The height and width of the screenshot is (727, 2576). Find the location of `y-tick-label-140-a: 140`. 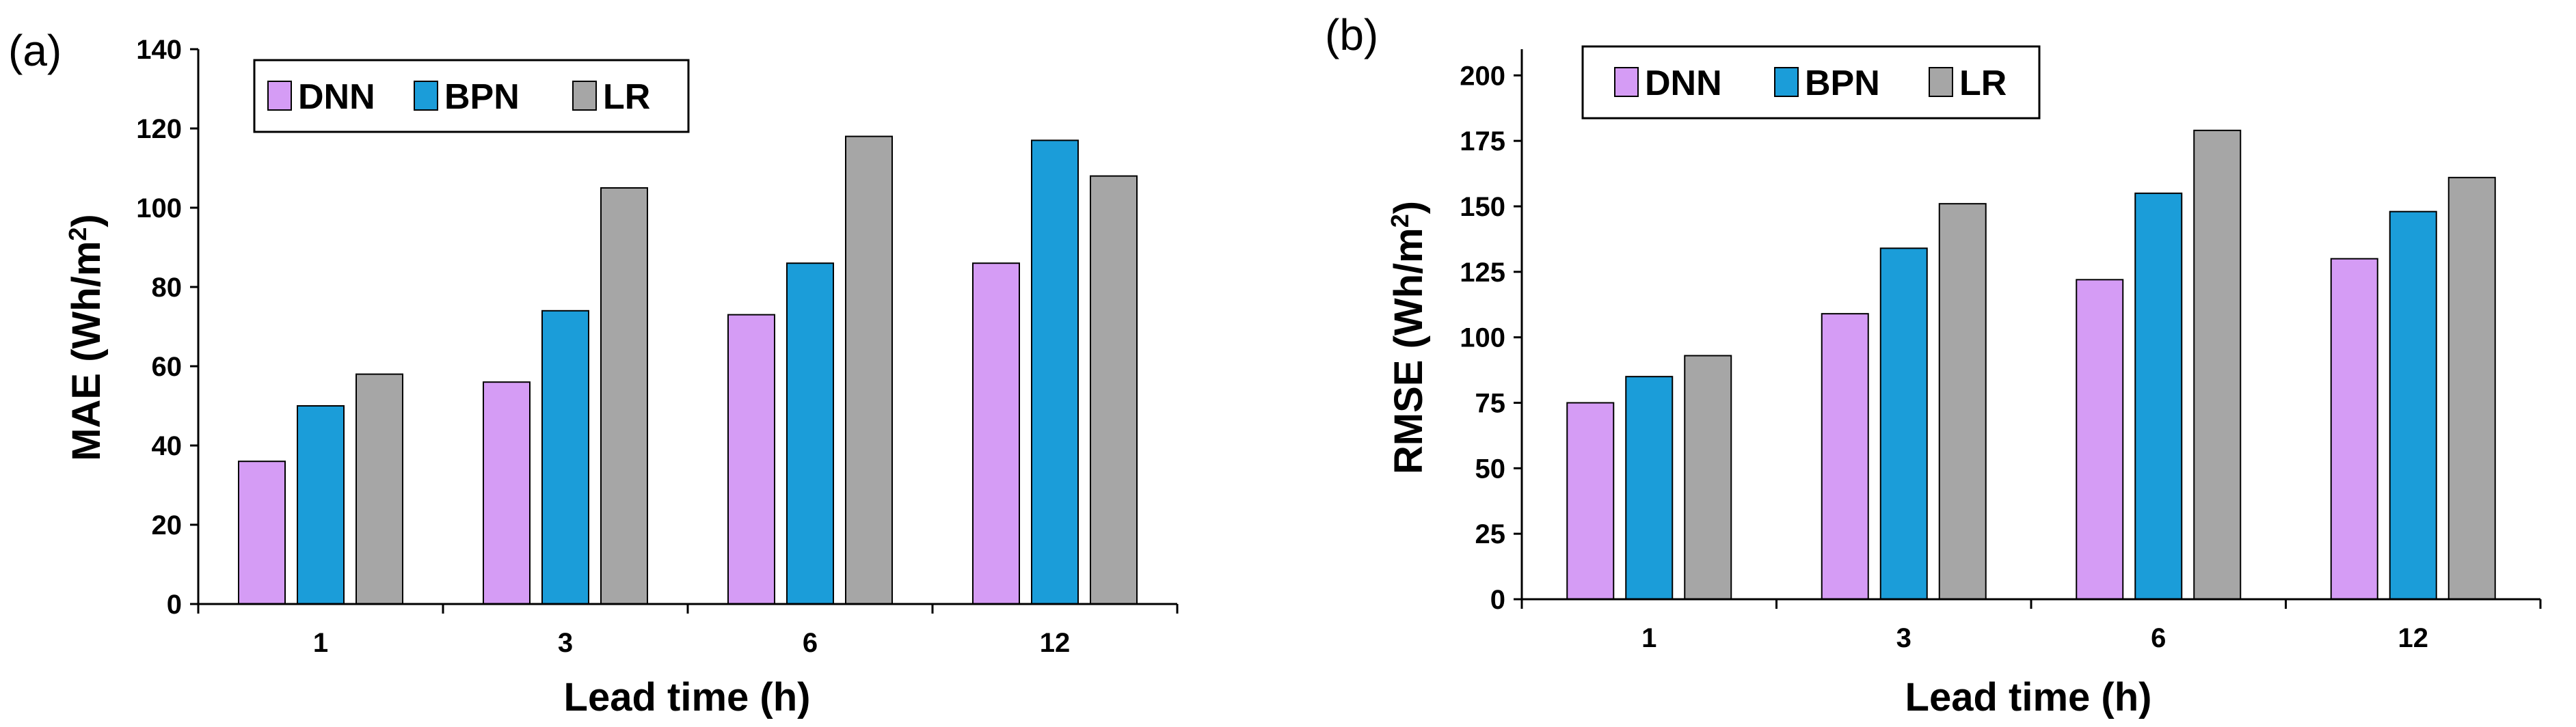

y-tick-label-140-a: 140 is located at coordinates (159, 50).